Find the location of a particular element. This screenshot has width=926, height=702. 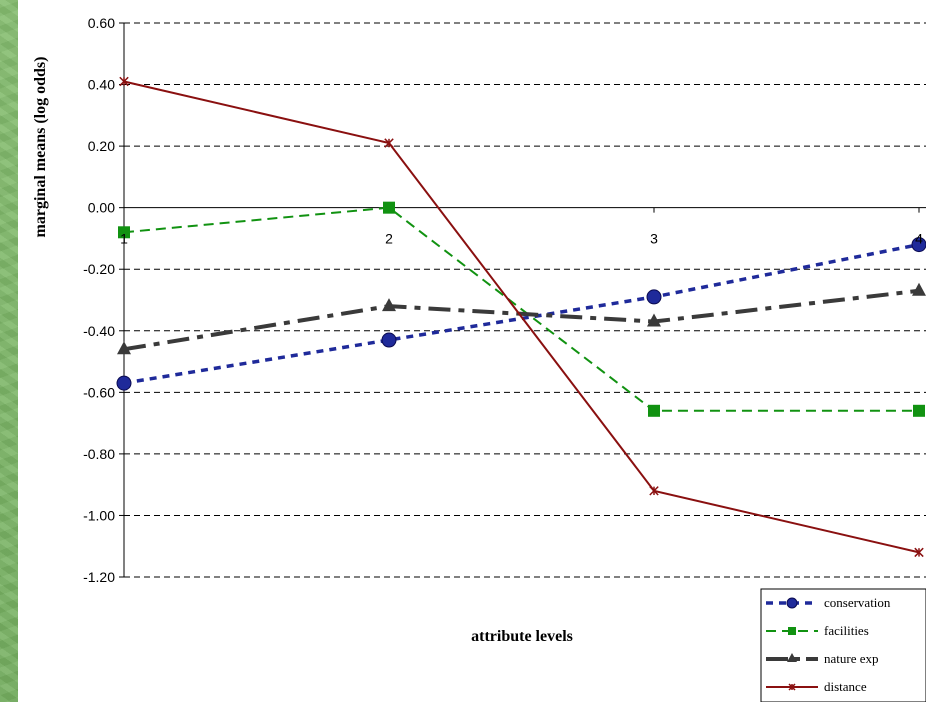

series-line is located at coordinates (521, 320).